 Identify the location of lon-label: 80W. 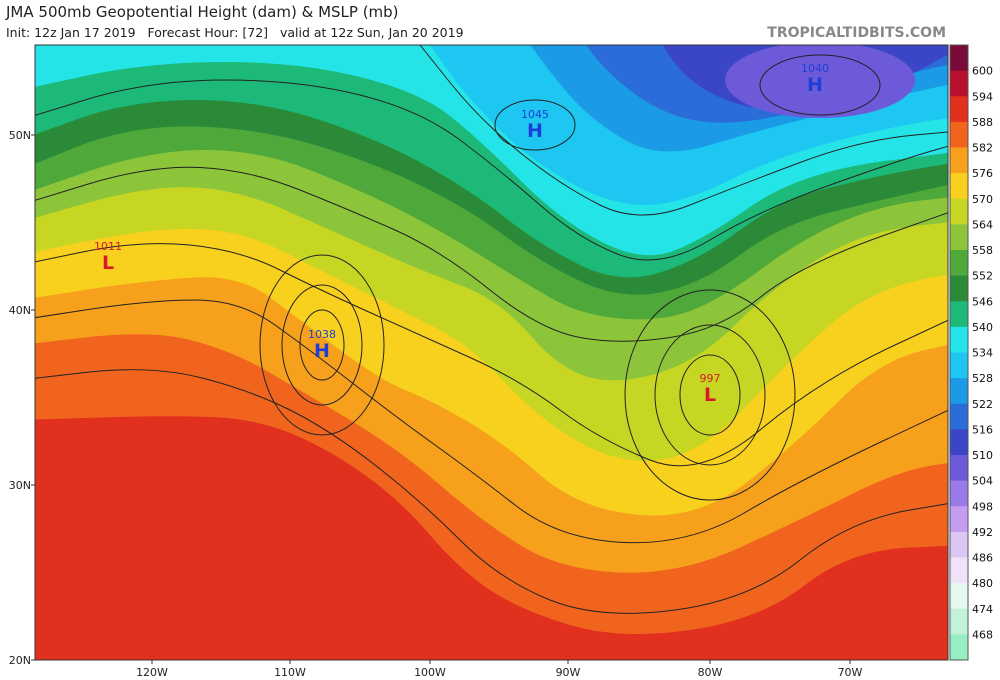
(710, 672).